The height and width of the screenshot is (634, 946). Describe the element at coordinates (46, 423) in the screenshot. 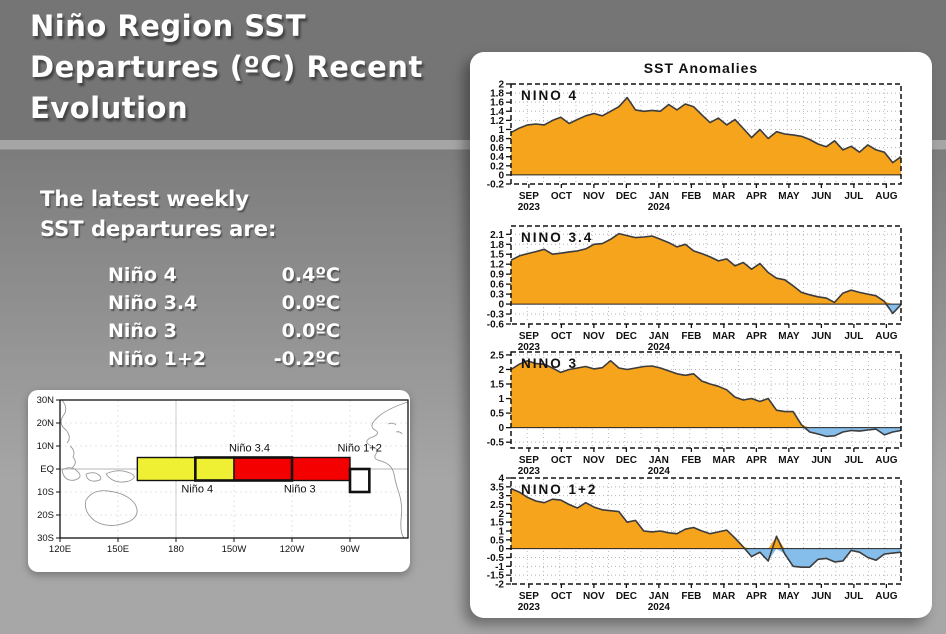

I see `map-lat-label: 20N` at that location.